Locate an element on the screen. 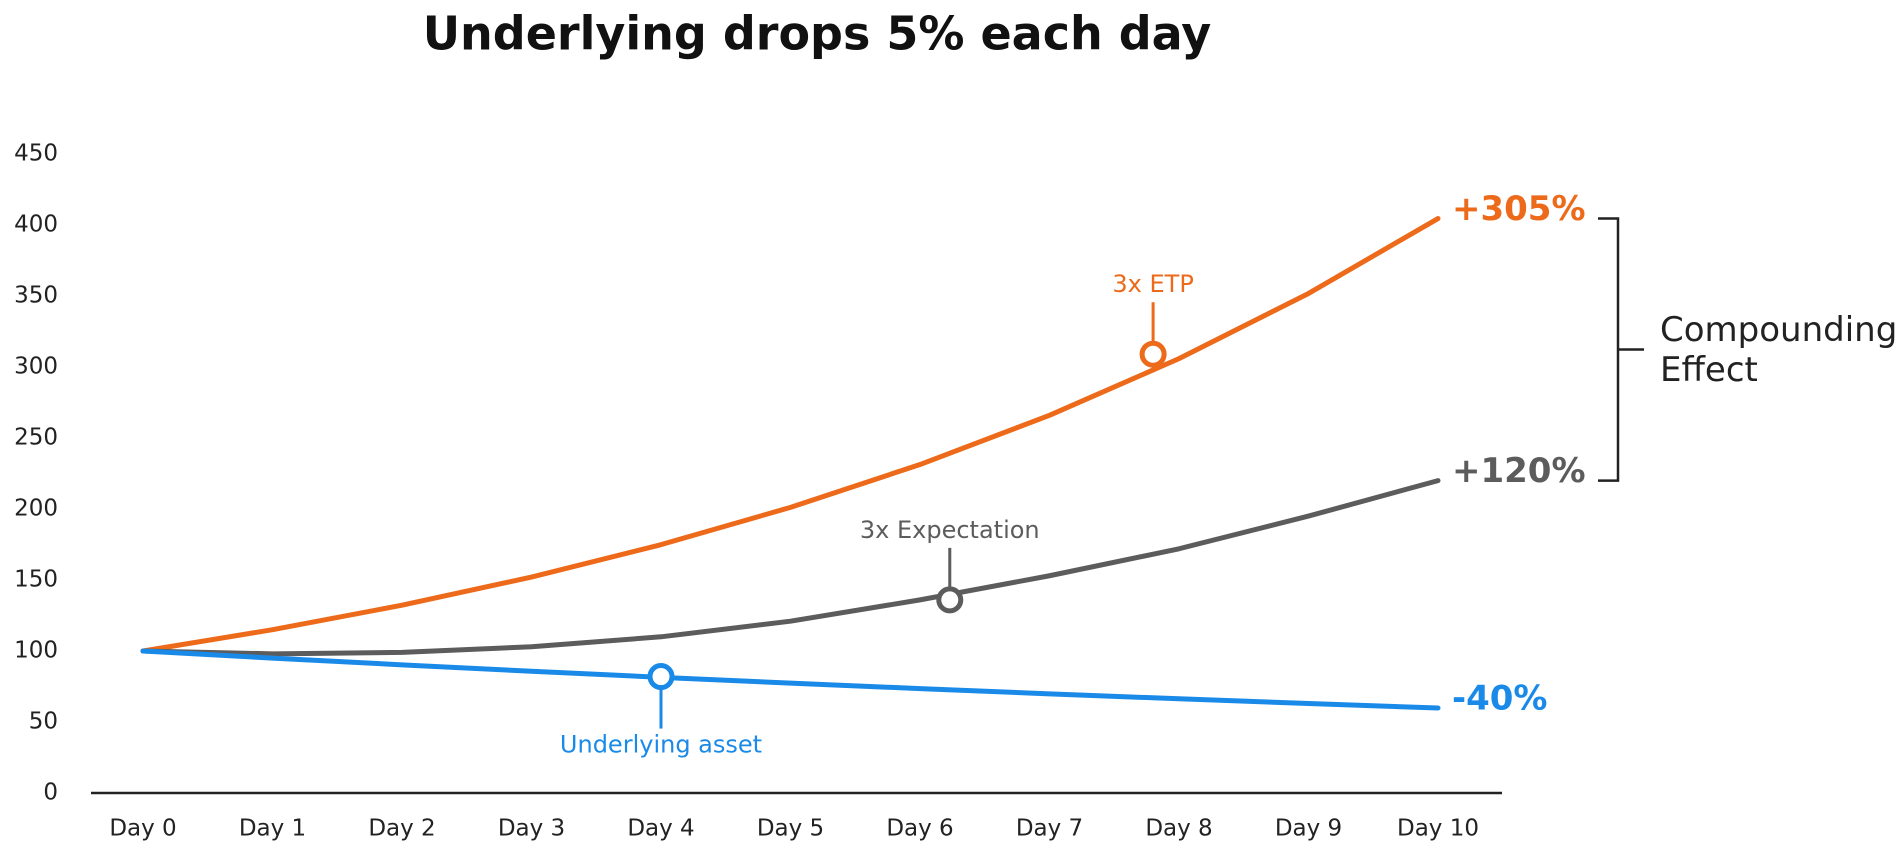 This screenshot has height=844, width=1896. y-tick-label: 450 is located at coordinates (36, 154).